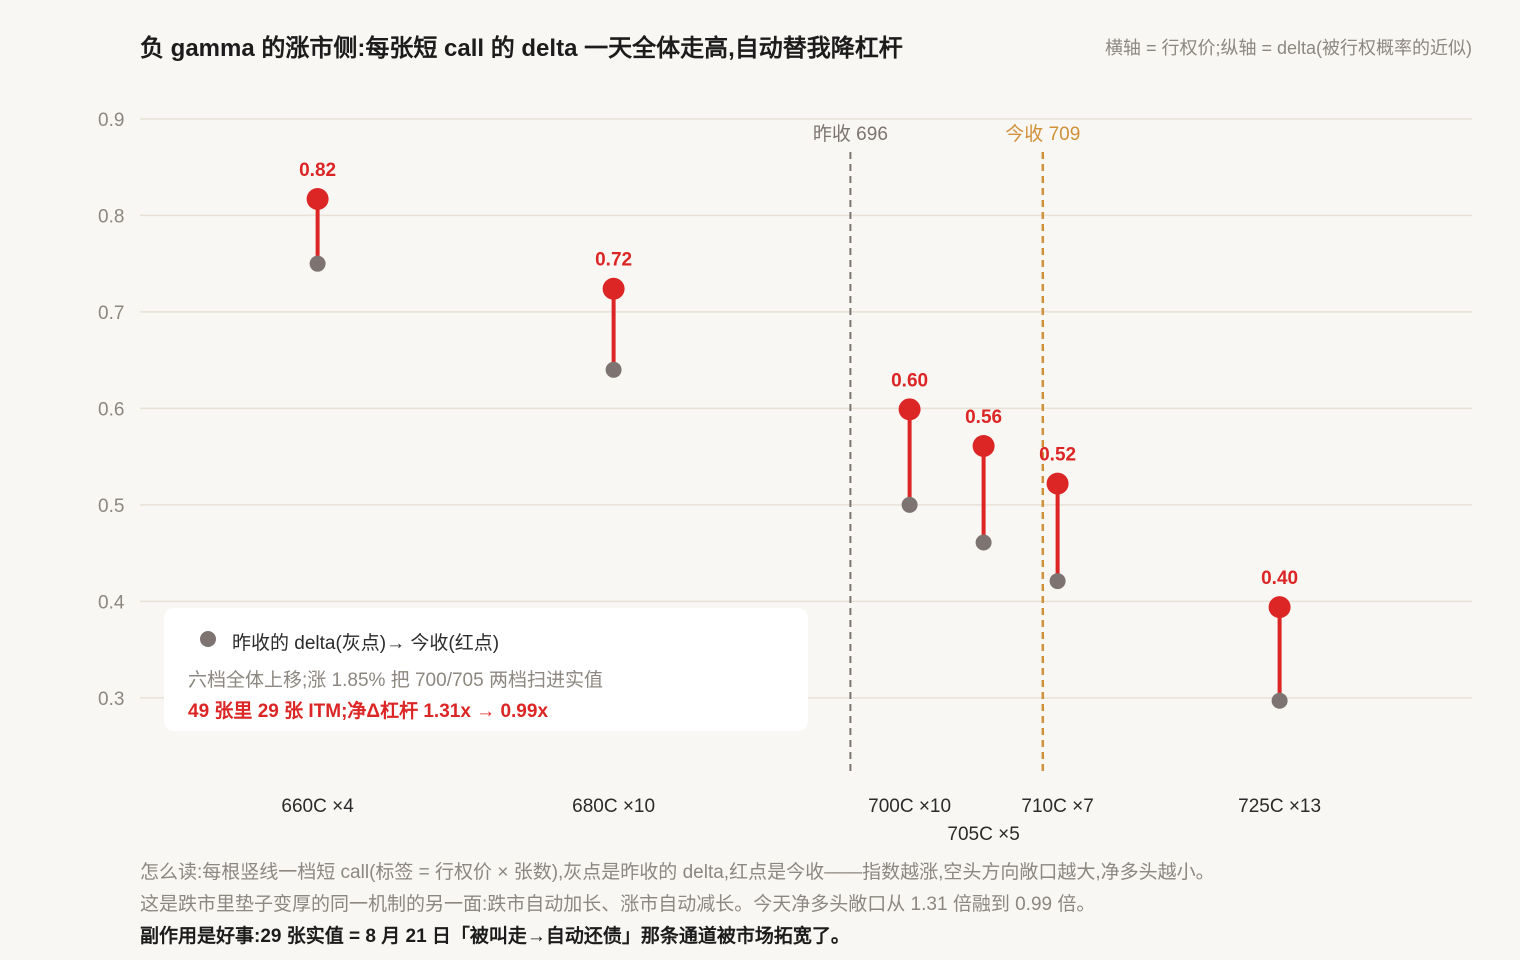  Describe the element at coordinates (111, 409) in the screenshot. I see `y-tick-label: 0.6` at that location.